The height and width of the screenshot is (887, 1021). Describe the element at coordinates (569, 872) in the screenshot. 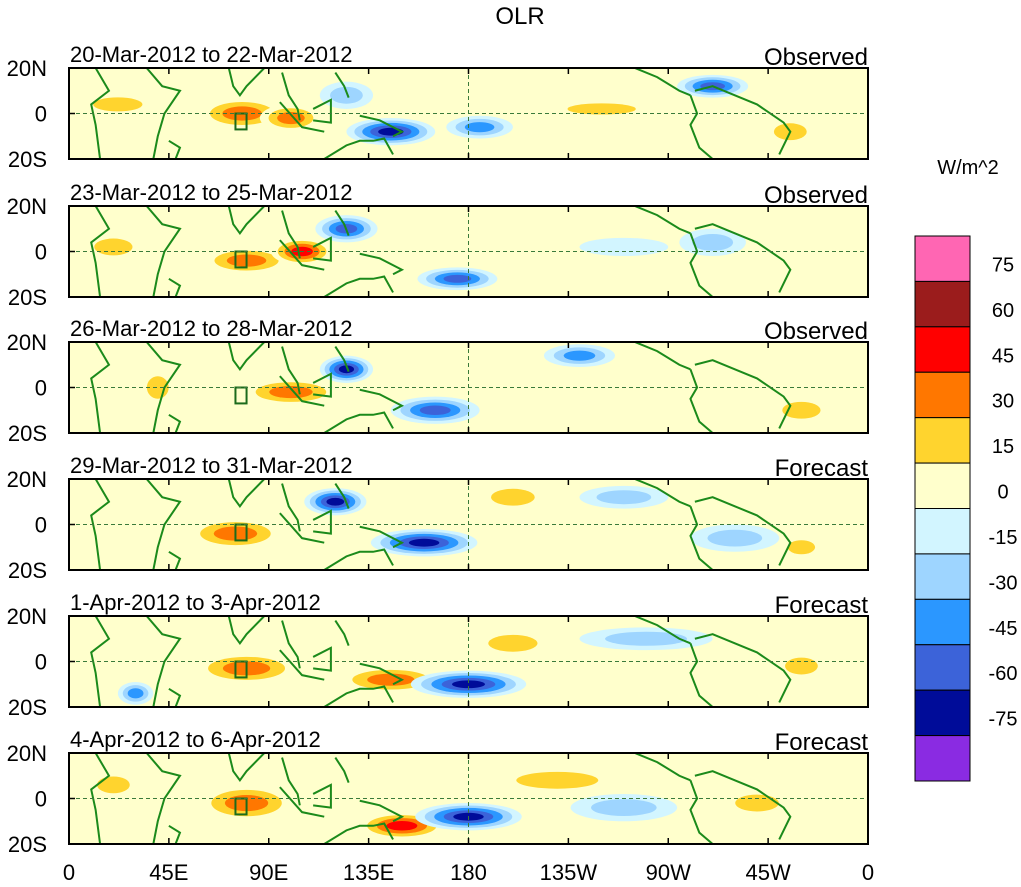

I see `x-tick-label: 135W` at that location.